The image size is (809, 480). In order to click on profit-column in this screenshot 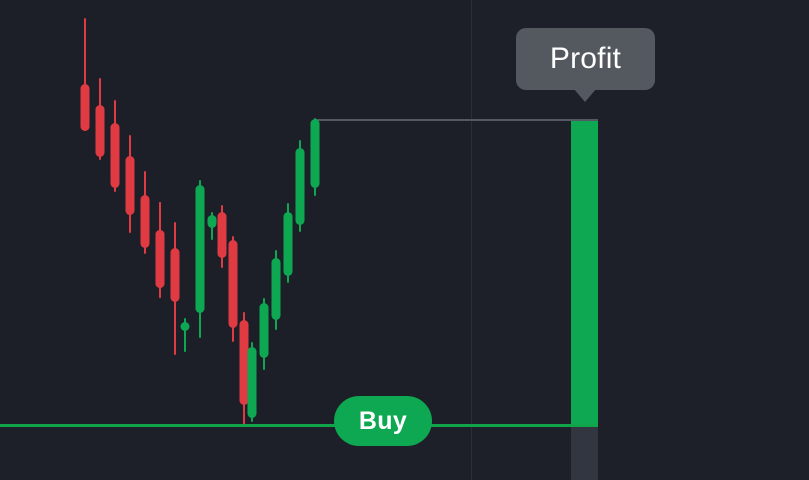, I will do `click(584, 272)`.